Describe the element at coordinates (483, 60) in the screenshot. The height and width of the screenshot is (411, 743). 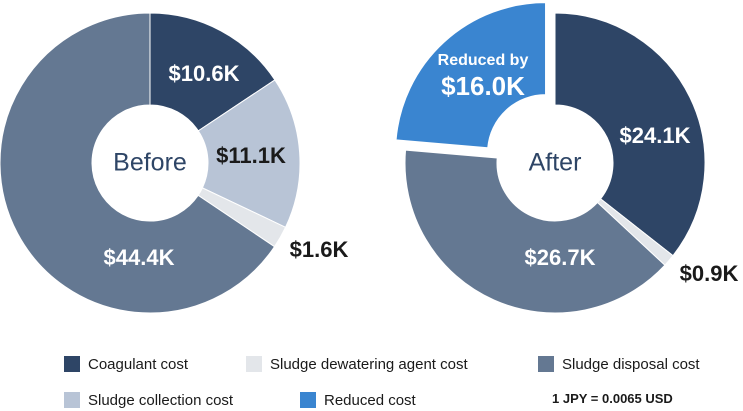
I see `slice-label-prefix: Reduced by` at that location.